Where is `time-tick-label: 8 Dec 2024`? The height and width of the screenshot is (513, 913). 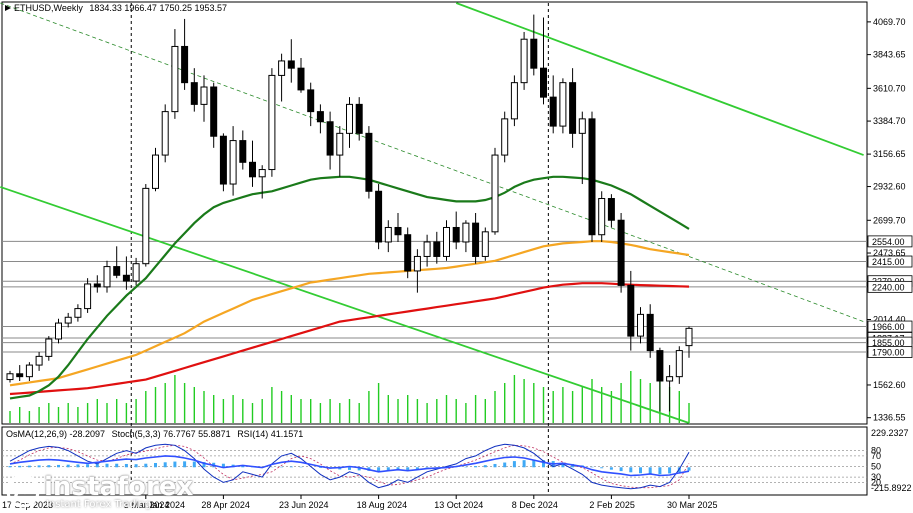
time-tick-label: 8 Dec 2024 is located at coordinates (535, 505).